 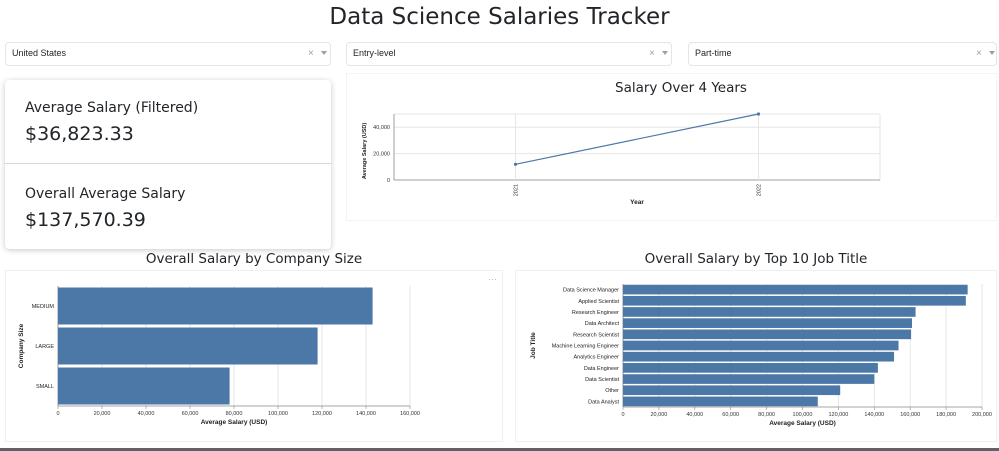 What do you see at coordinates (637, 202) in the screenshot?
I see `x-axis-title: Year` at bounding box center [637, 202].